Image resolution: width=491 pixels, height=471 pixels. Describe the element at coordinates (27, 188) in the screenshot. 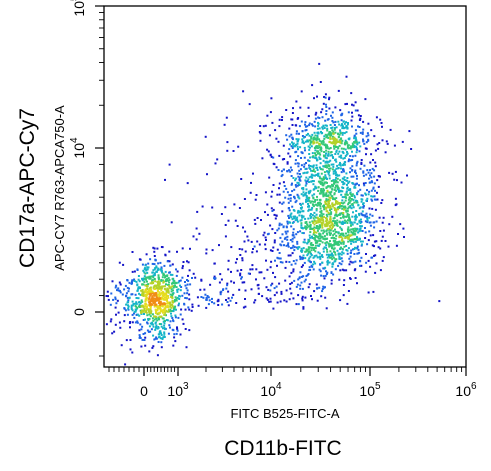

I see `y-axis-title: CD17a-APC-Cy7` at that location.